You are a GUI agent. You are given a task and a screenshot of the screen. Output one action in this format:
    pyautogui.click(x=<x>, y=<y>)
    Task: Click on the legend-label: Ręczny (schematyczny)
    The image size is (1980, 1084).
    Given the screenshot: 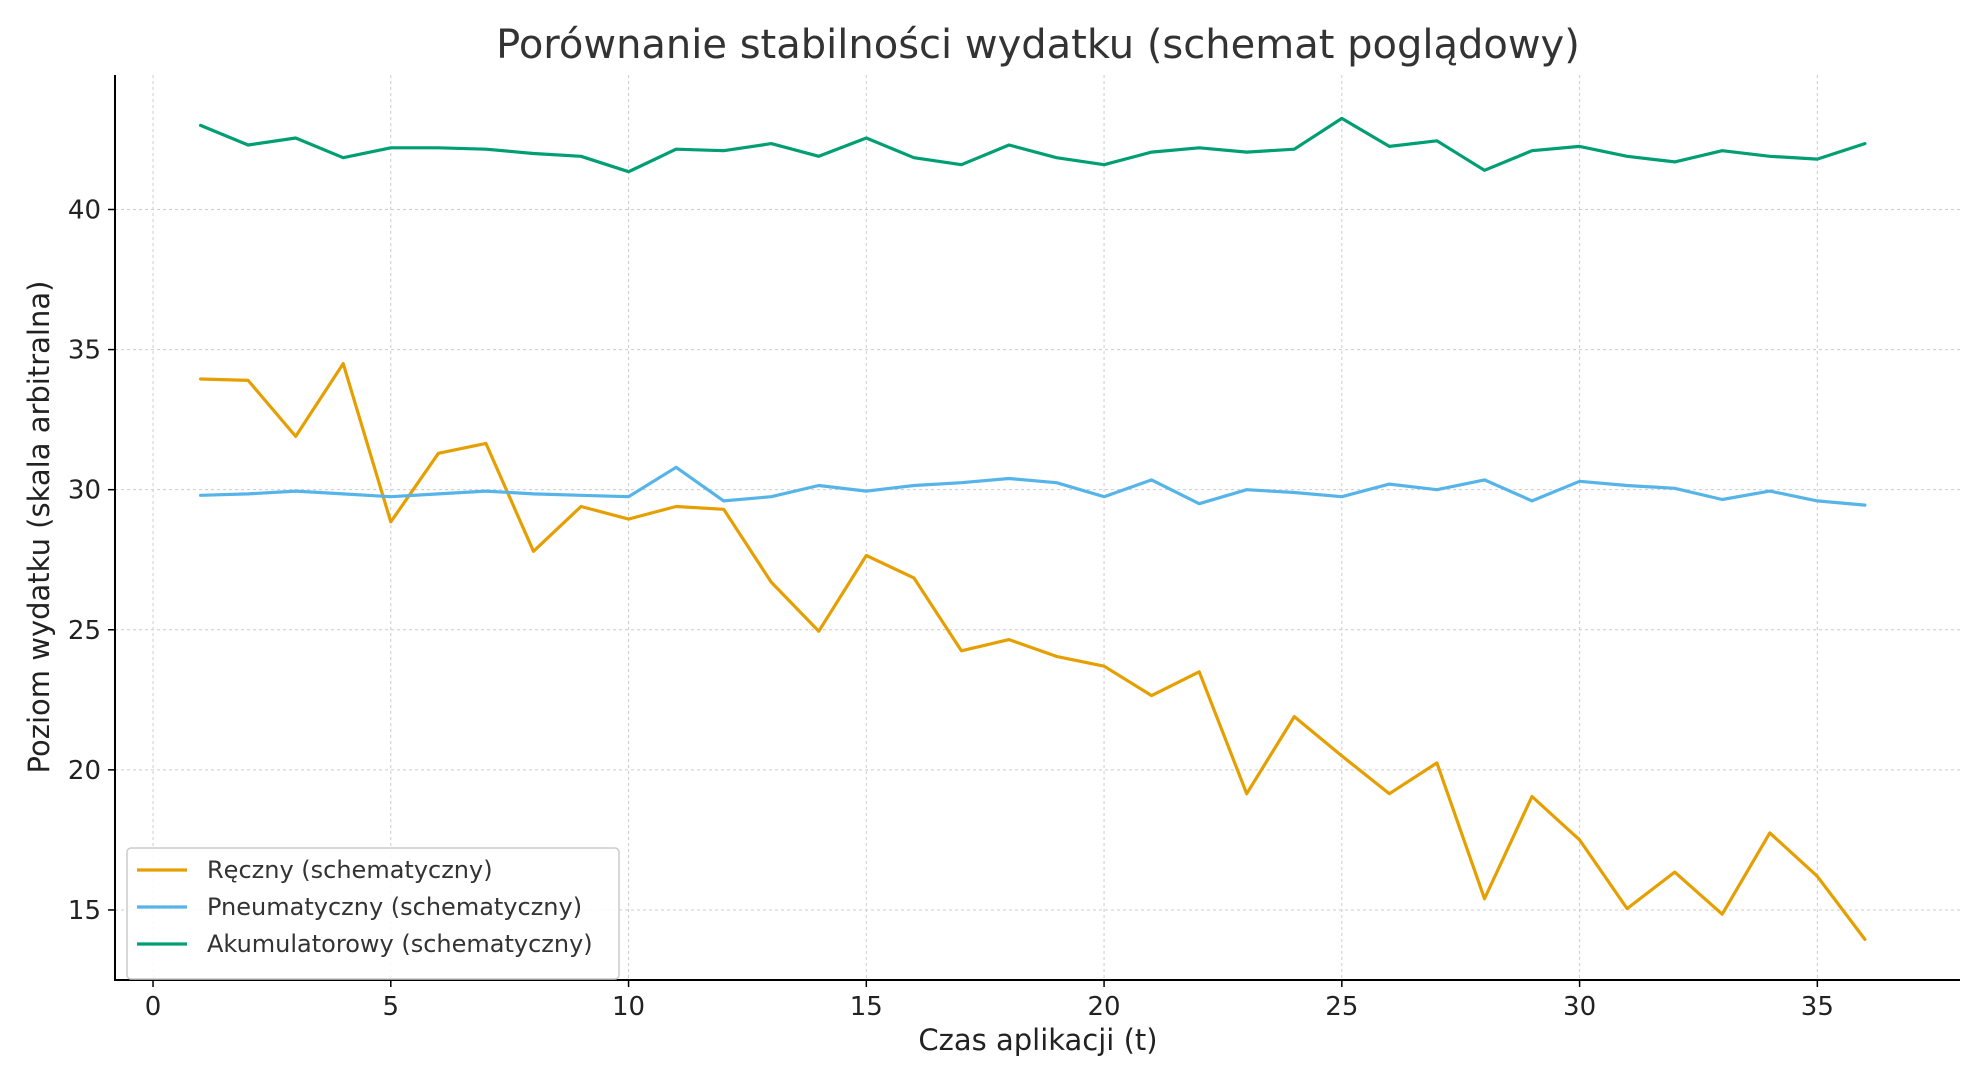 What is the action you would take?
    pyautogui.click(x=350, y=870)
    